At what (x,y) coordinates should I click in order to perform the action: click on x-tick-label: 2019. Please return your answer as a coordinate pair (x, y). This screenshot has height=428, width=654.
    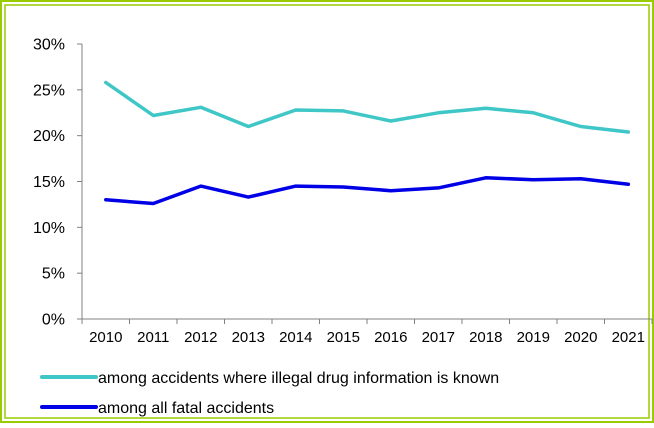
    Looking at the image, I should click on (533, 337).